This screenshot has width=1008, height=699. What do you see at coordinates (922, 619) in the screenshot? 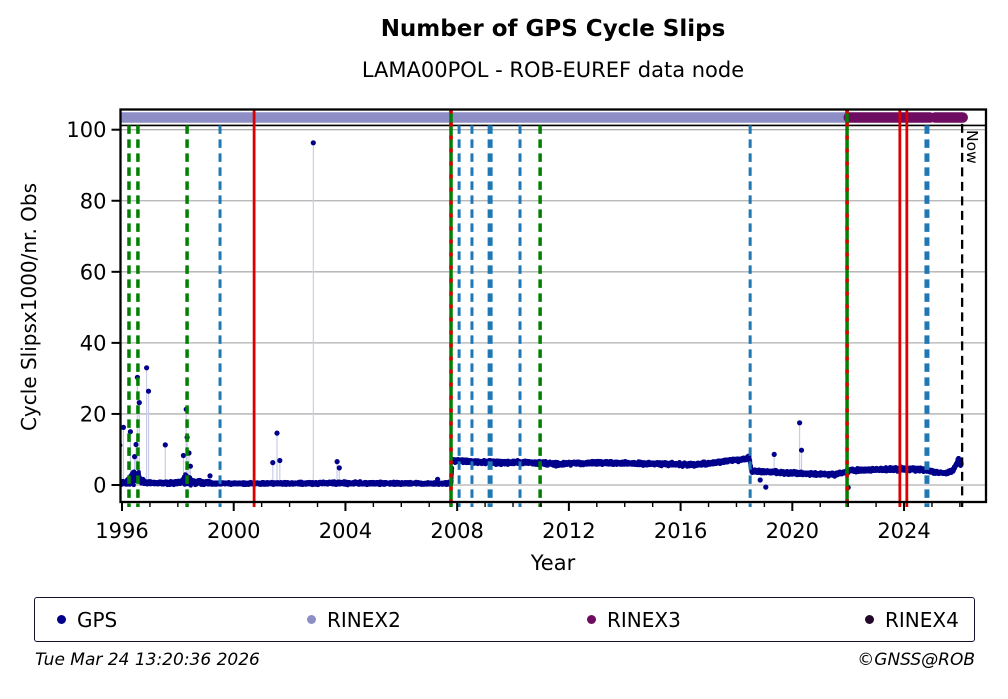
I see `legend-label-rinex4: RINEX4` at bounding box center [922, 619].